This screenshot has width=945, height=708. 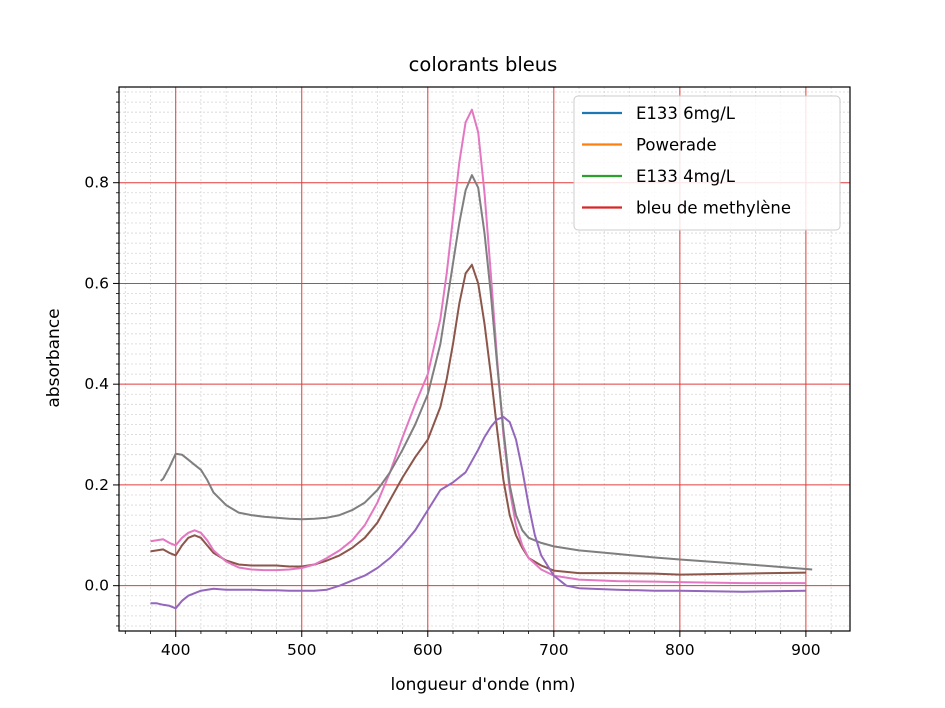 What do you see at coordinates (176, 650) in the screenshot?
I see `x-tick-label: 400` at bounding box center [176, 650].